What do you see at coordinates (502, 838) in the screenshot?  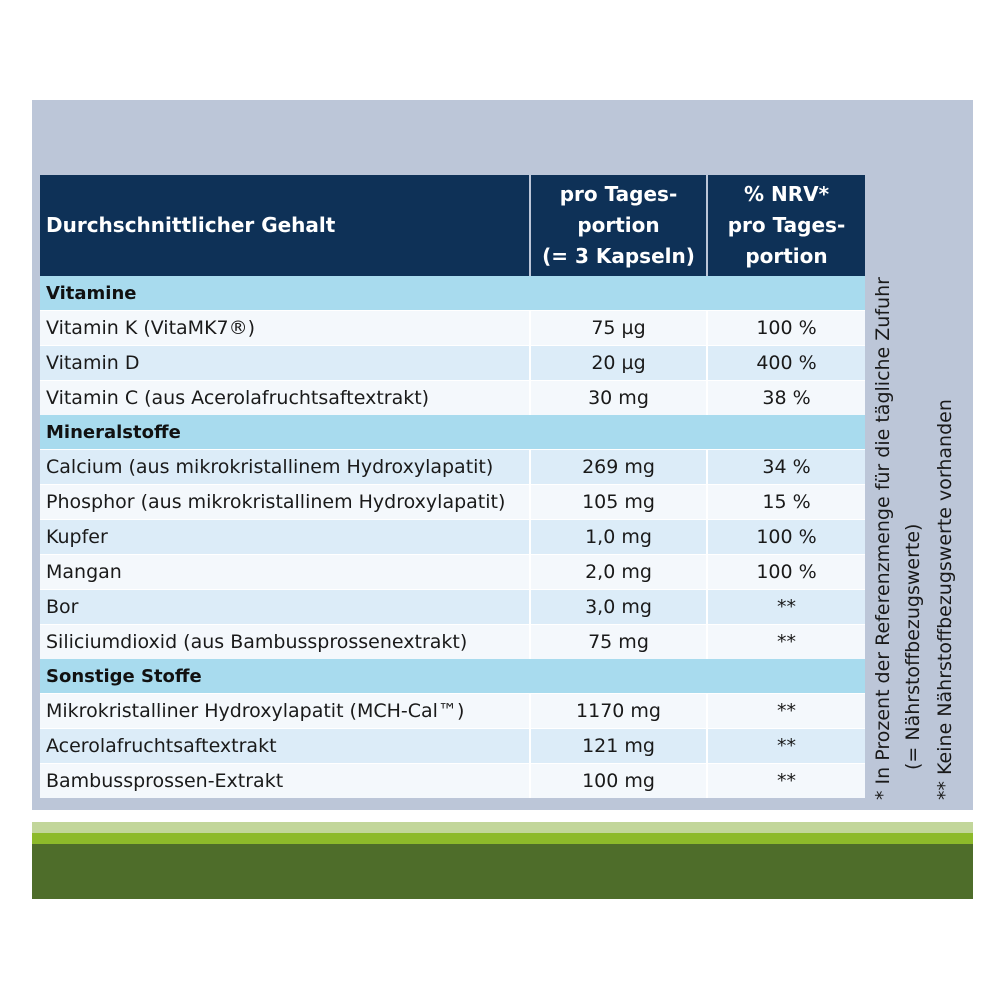 I see `decor-stripe-mid` at bounding box center [502, 838].